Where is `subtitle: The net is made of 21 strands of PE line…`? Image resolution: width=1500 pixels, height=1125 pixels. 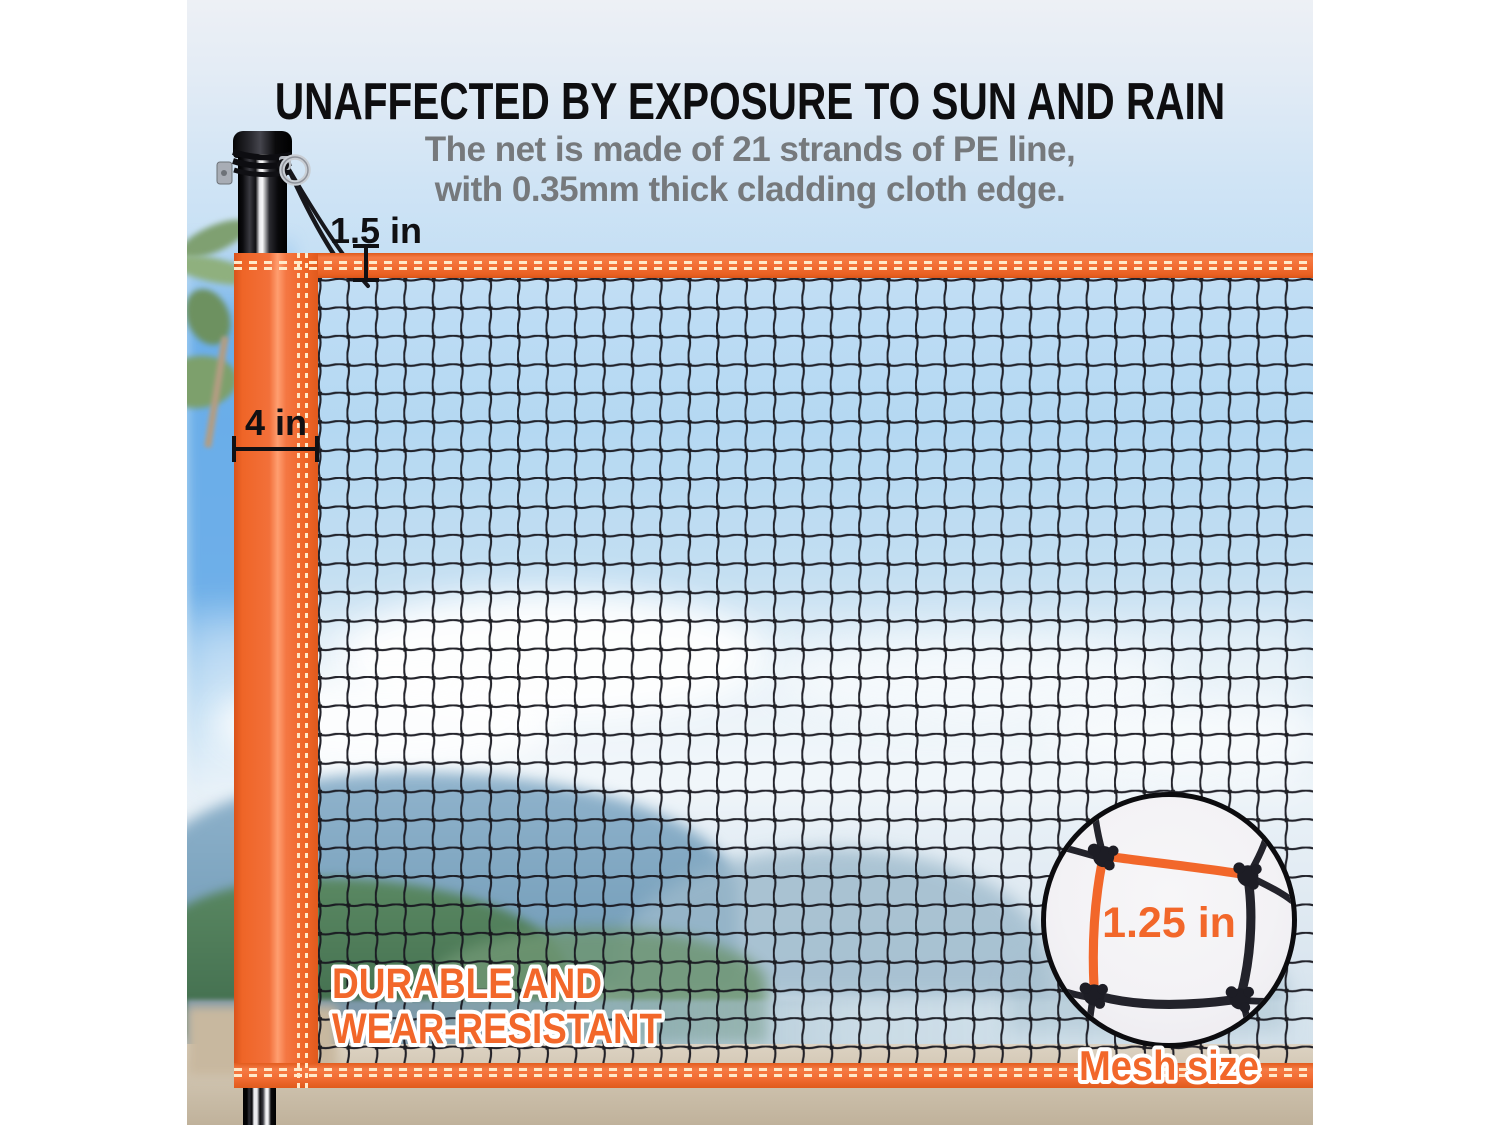 subtitle: The net is made of 21 strands of PE line… is located at coordinates (750, 170).